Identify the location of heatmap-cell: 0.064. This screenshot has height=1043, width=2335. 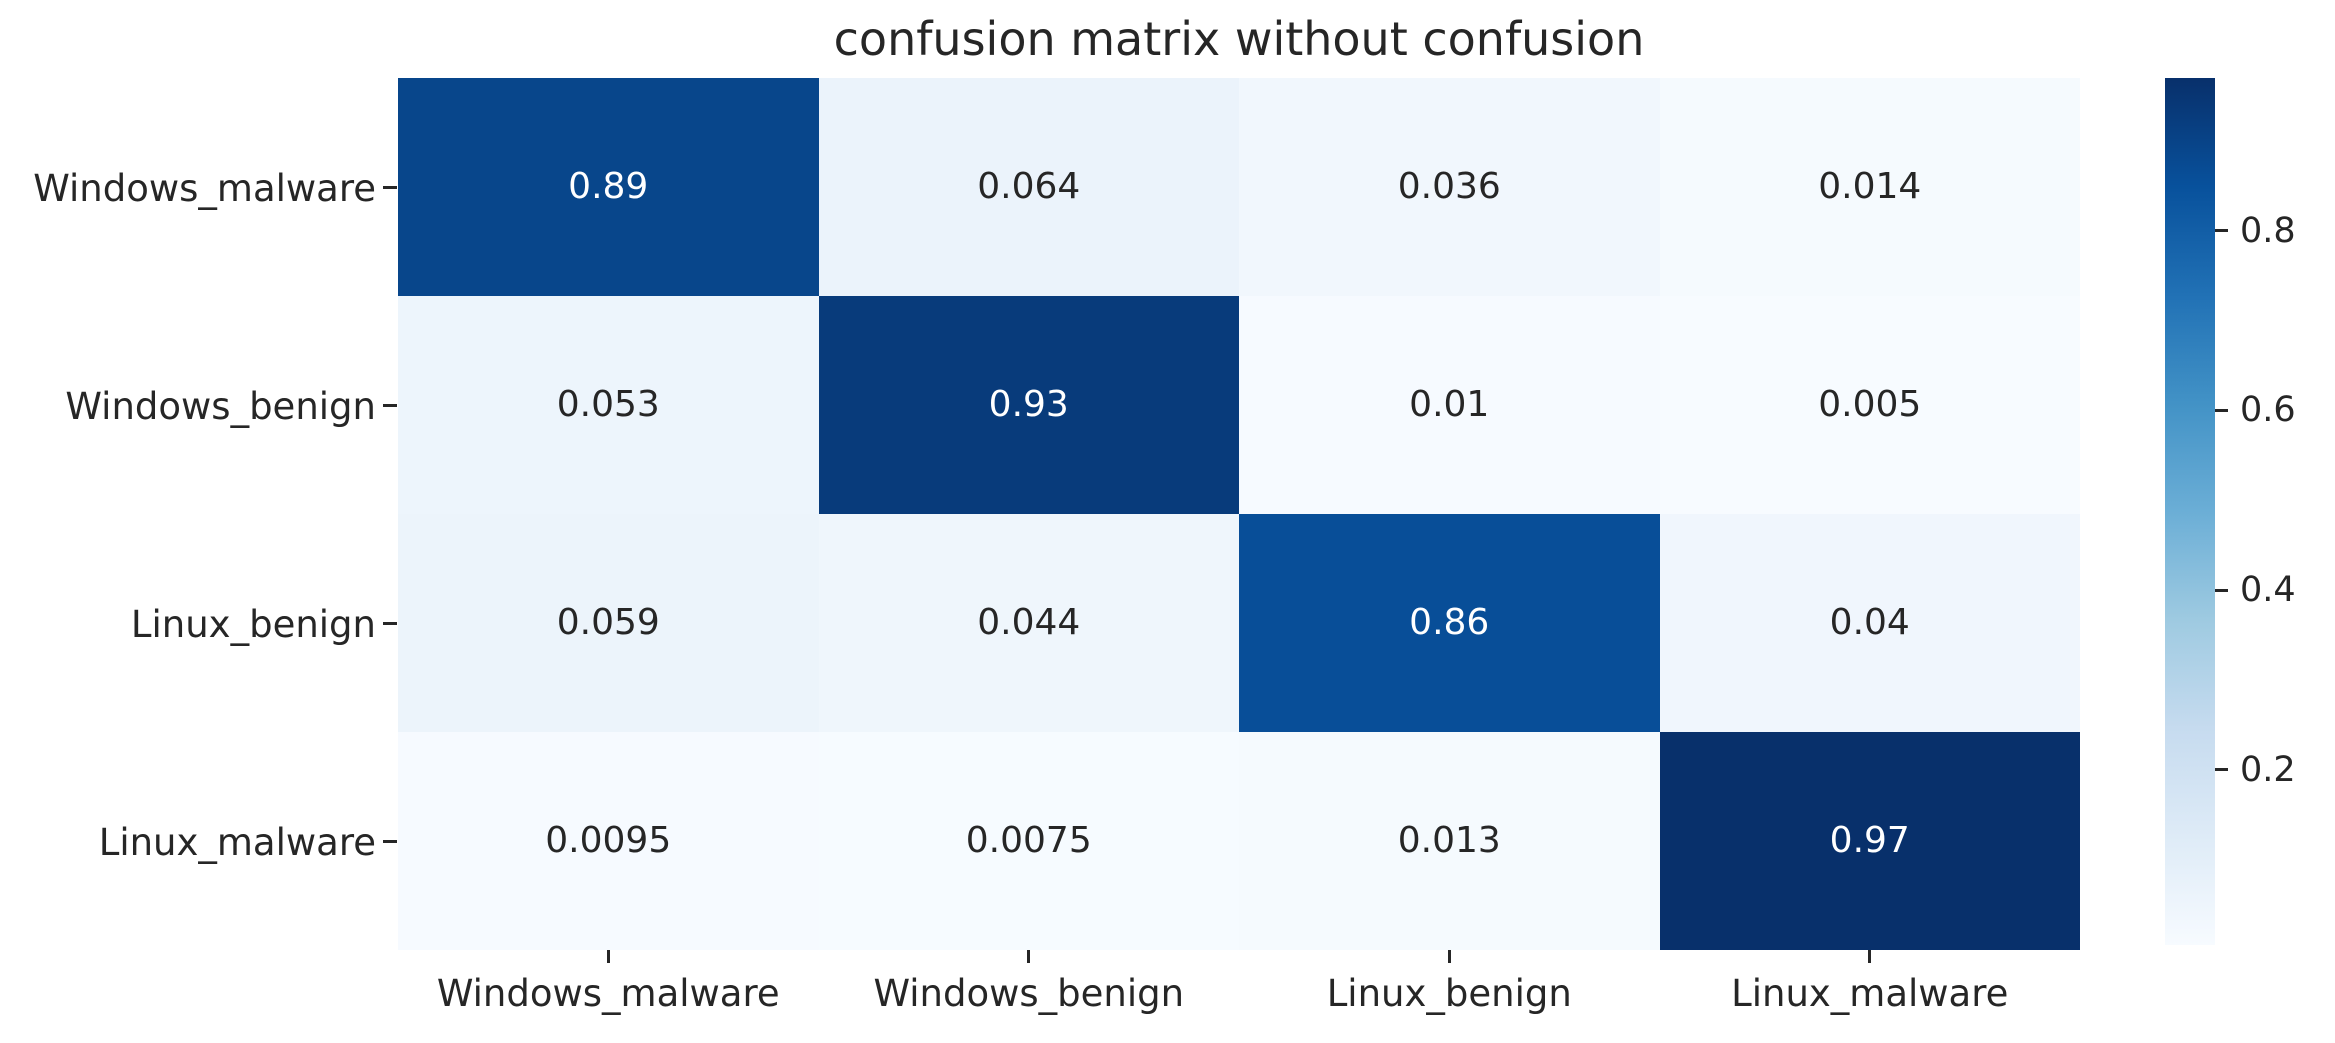
(1028, 187).